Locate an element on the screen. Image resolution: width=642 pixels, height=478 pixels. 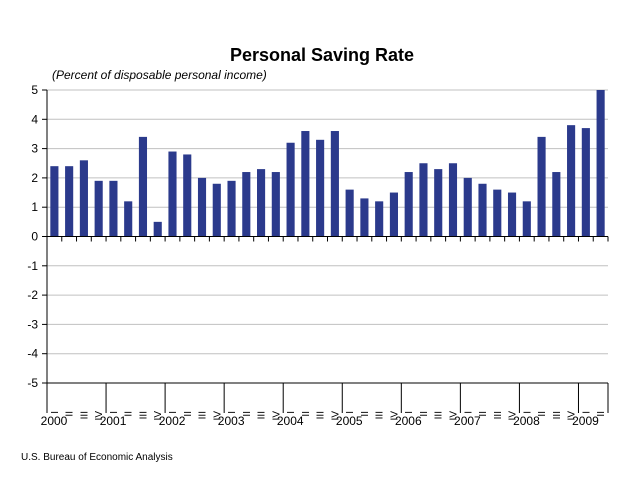
year-label: 2006 is located at coordinates (408, 421).